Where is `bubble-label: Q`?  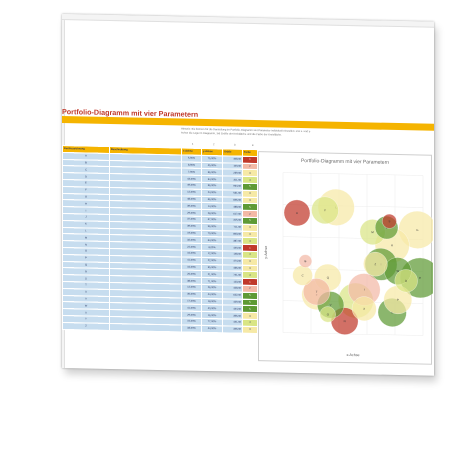 bubble-label: Q is located at coordinates (328, 278).